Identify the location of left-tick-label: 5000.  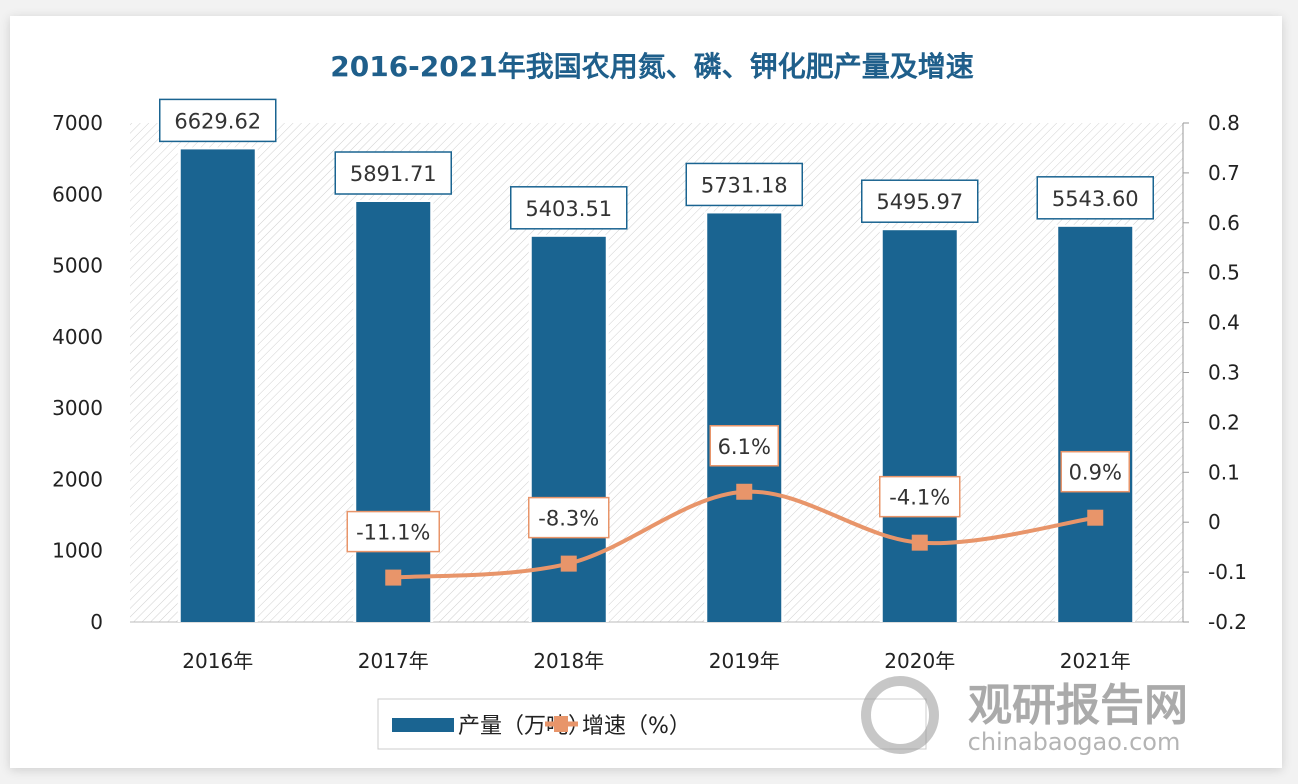
(77, 266).